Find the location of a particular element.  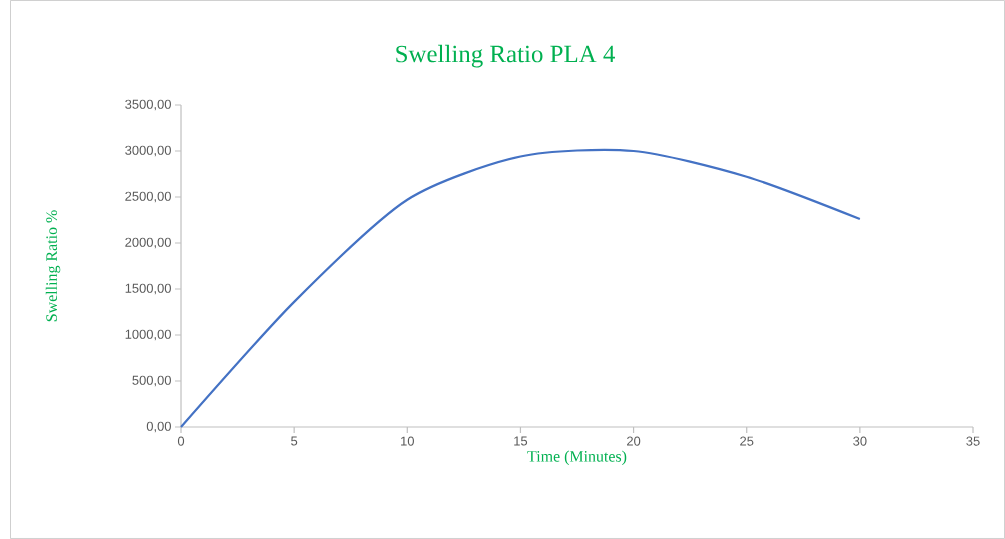

y-tick-label: 1500,00 is located at coordinates (148, 289).